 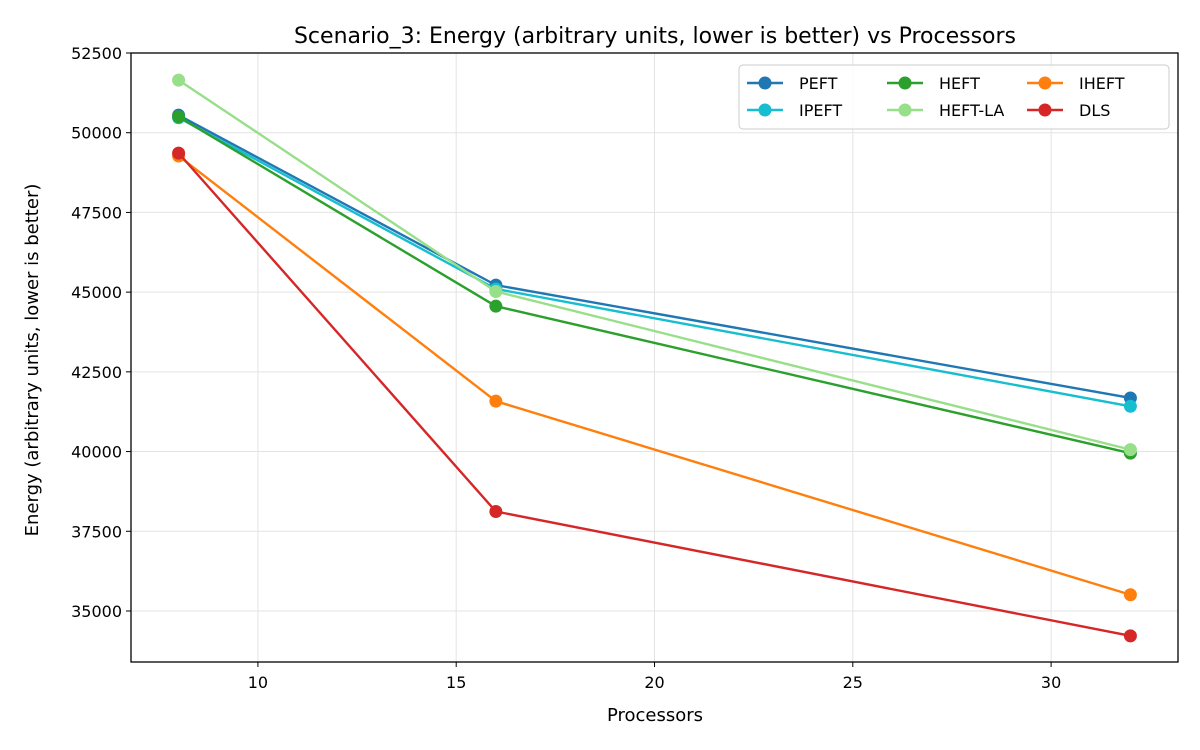 What do you see at coordinates (1051, 682) in the screenshot?
I see `x-tick-label: 30` at bounding box center [1051, 682].